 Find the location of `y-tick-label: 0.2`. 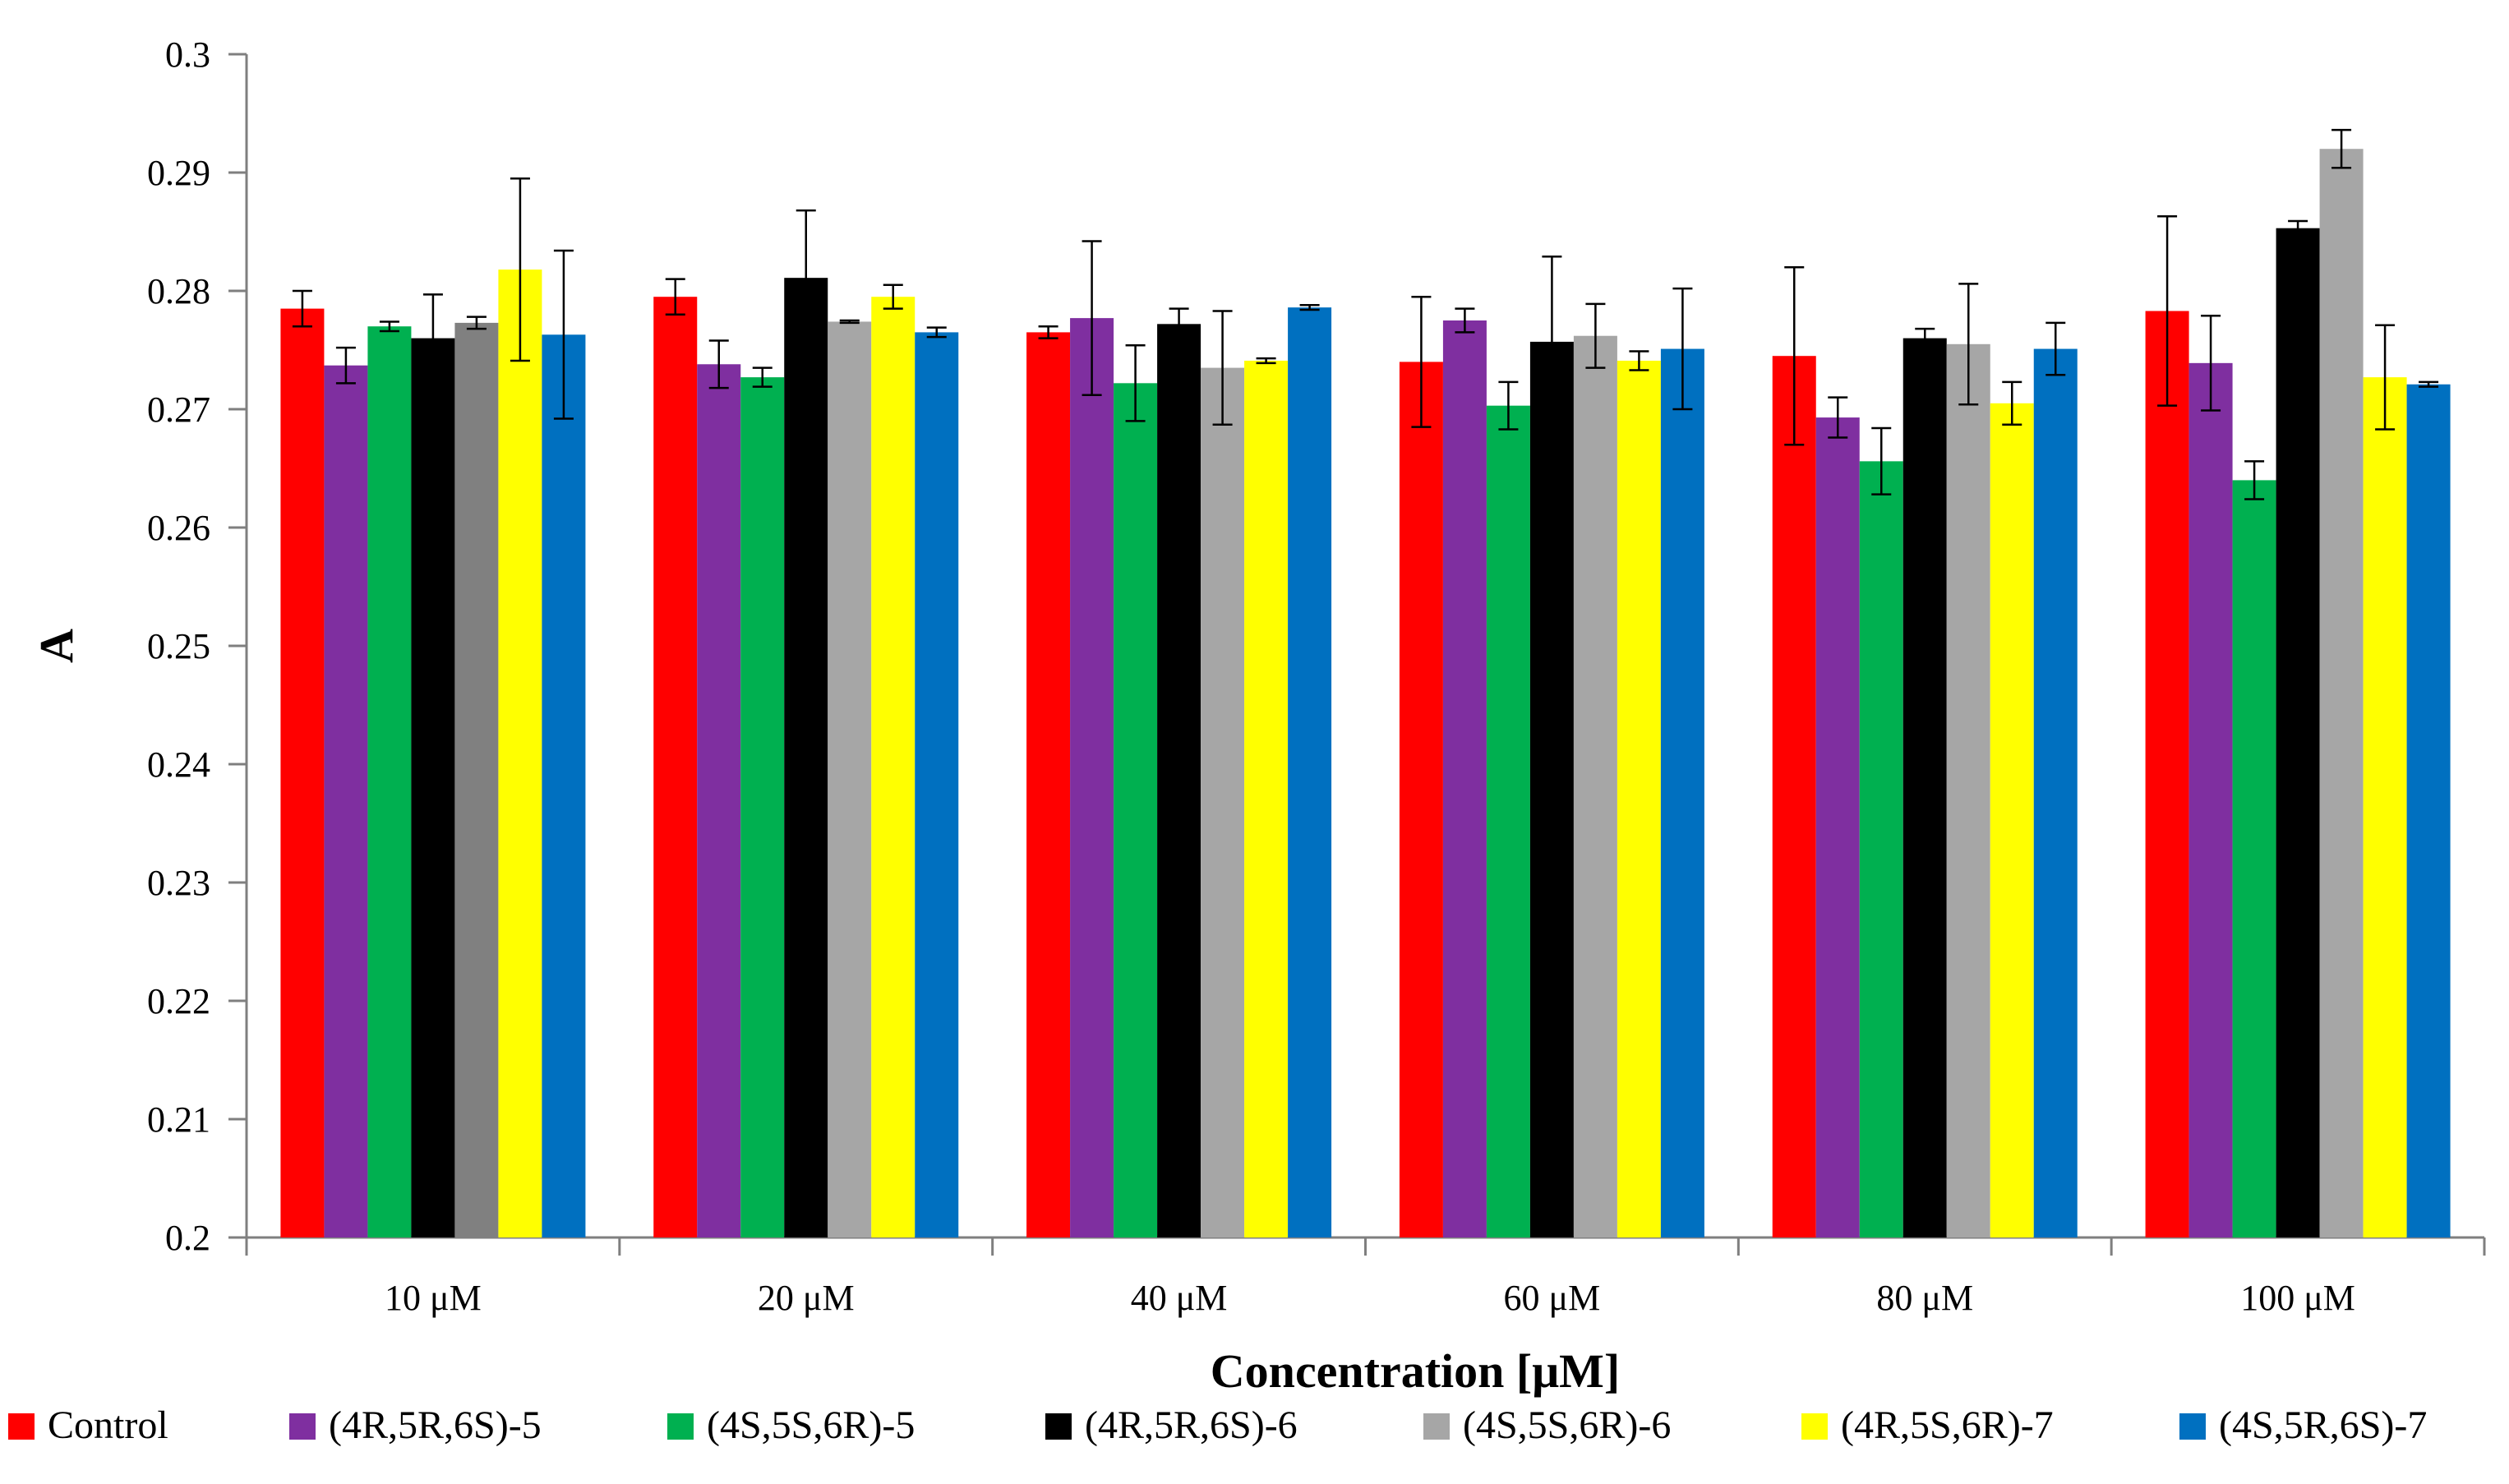

y-tick-label: 0.2 is located at coordinates (187, 1238).